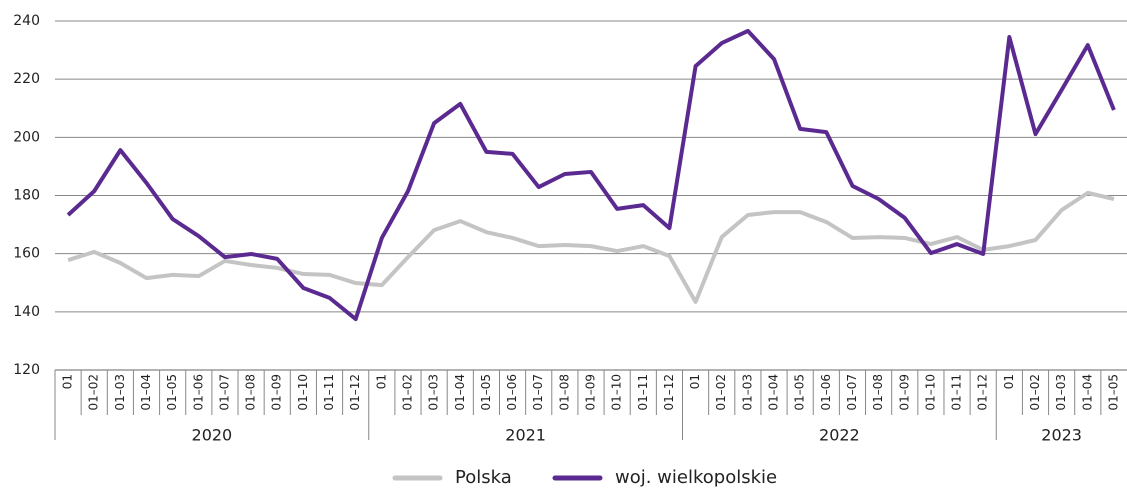 The width and height of the screenshot is (1127, 488). Describe the element at coordinates (696, 477) in the screenshot. I see `legend-label: woj. wielkopolskie` at that location.